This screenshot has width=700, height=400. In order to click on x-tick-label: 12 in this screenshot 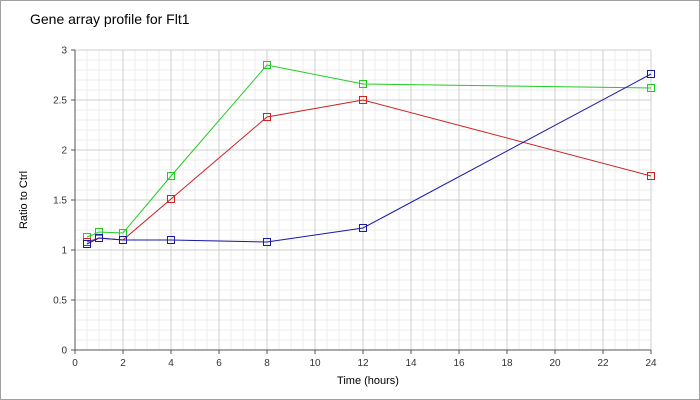, I will do `click(363, 363)`.